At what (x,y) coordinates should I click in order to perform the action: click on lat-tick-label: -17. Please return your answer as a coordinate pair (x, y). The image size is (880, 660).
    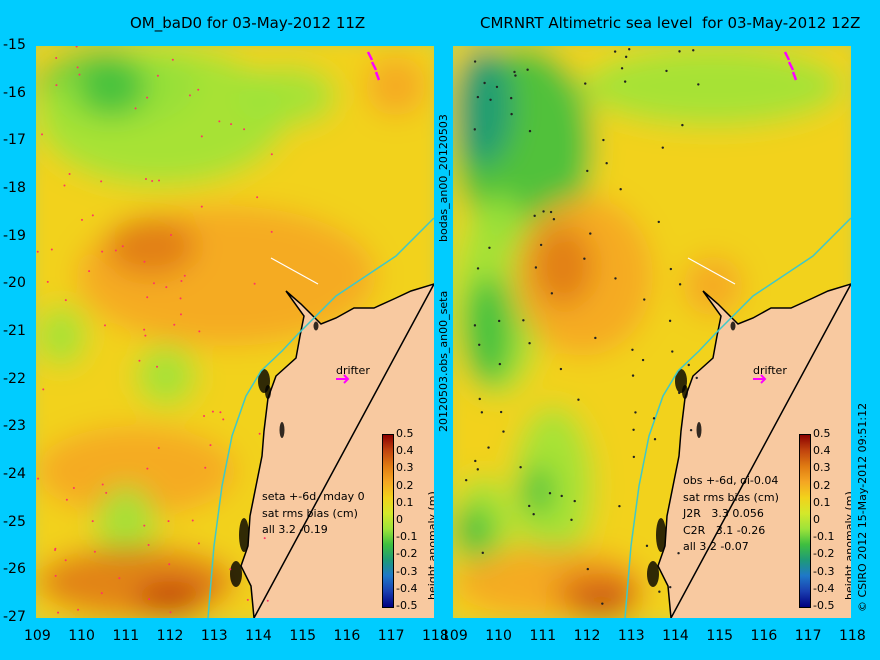
    Looking at the image, I should click on (14, 140).